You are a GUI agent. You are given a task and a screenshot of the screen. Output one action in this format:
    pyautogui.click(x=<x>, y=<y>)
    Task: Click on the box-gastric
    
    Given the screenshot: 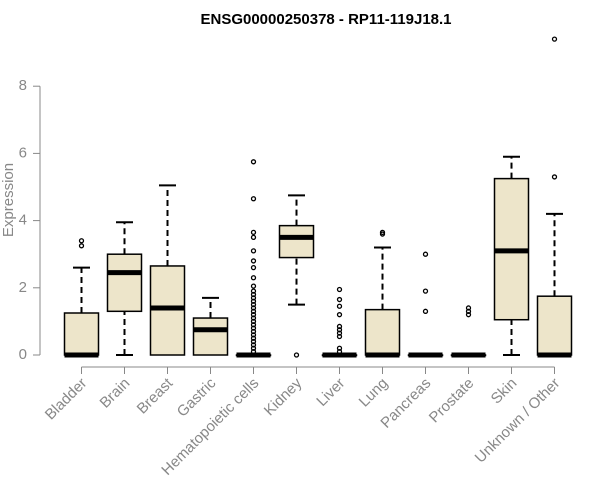 What is the action you would take?
    pyautogui.click(x=210, y=326)
    